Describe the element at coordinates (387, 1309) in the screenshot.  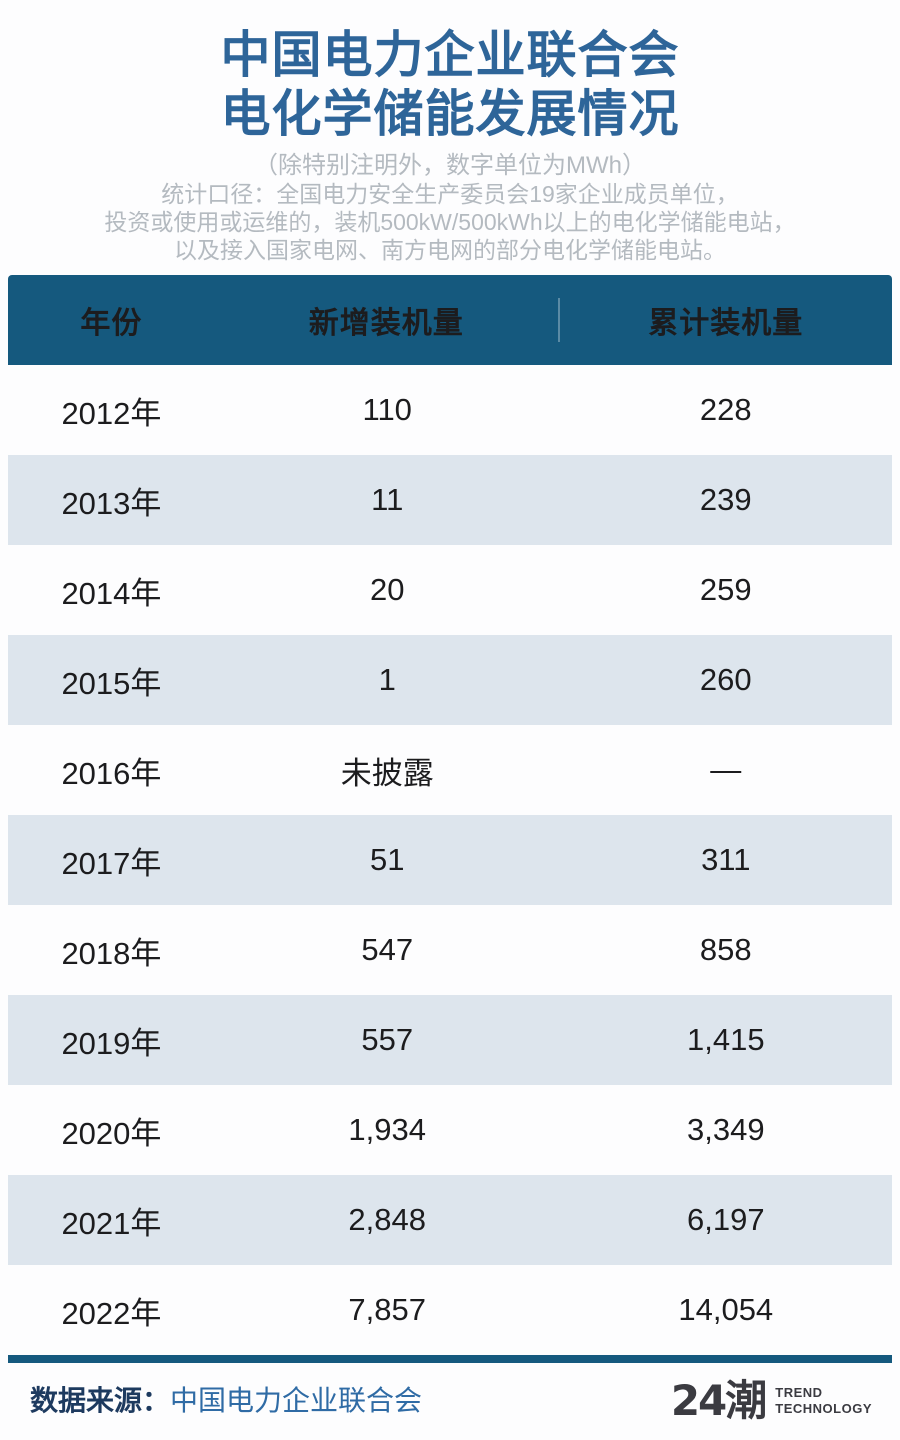
I see `new-capacity-cell: 7,857` at that location.